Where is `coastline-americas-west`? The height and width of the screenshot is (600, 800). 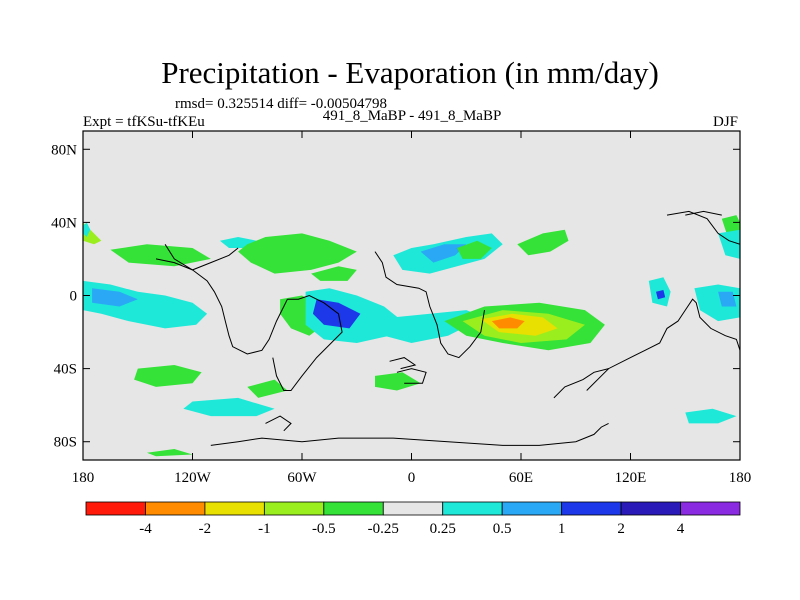
coastline-americas-west is located at coordinates (226, 299).